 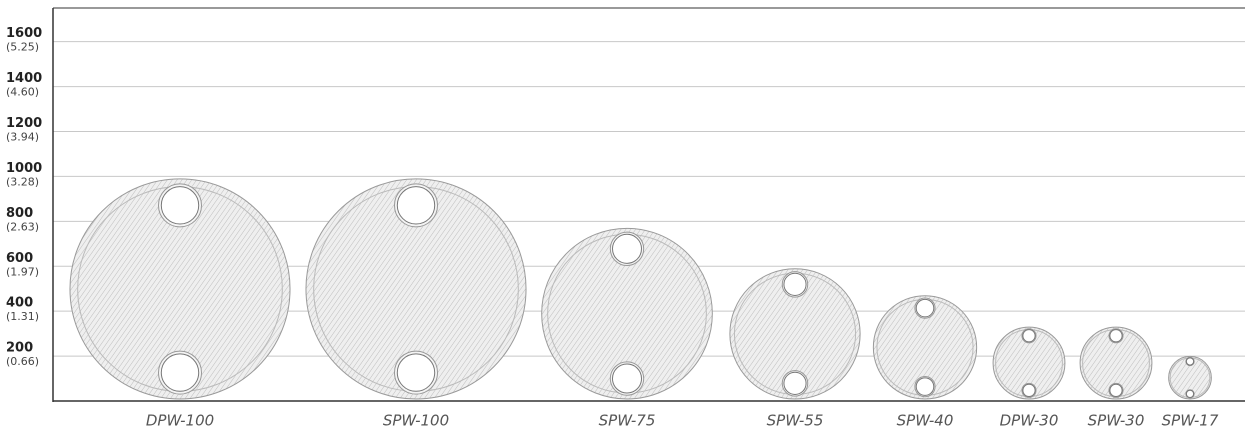 I want to click on y-tick-sublabel: (1.31), so click(x=22, y=316).